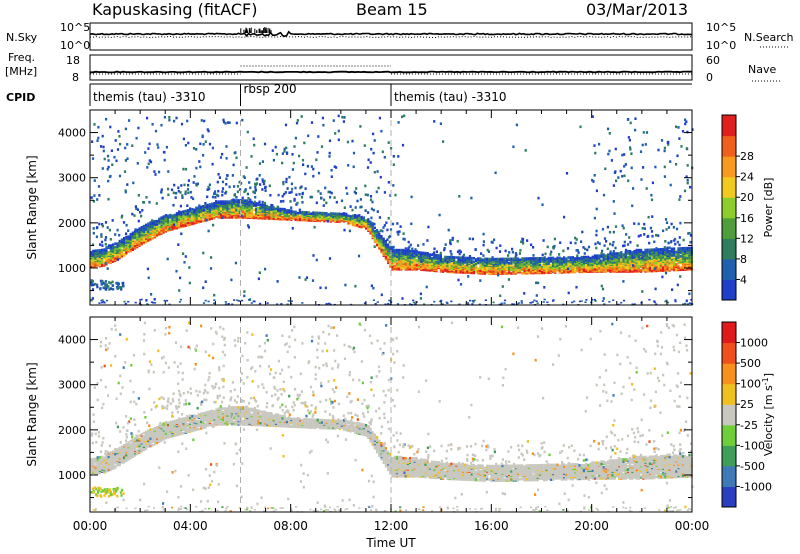  Describe the element at coordinates (72, 133) in the screenshot. I see `y-tick-label: 4000` at that location.